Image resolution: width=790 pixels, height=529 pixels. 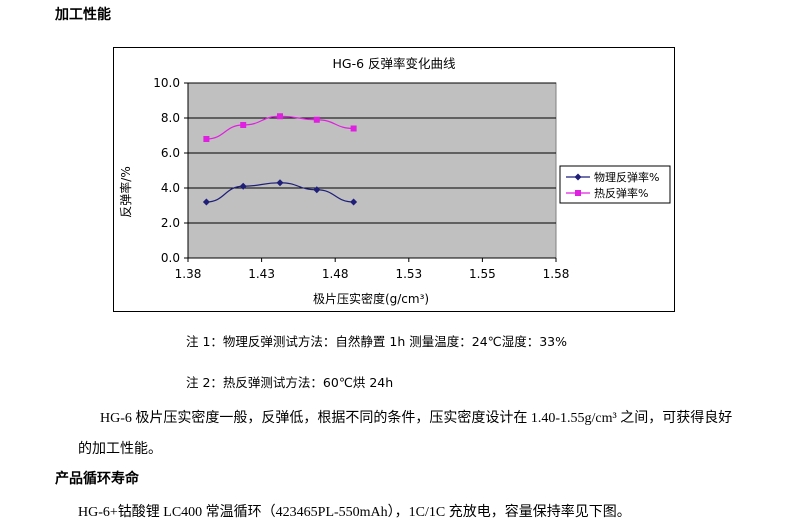 What do you see at coordinates (482, 274) in the screenshot?
I see `x-tick-label: 1.55` at bounding box center [482, 274].